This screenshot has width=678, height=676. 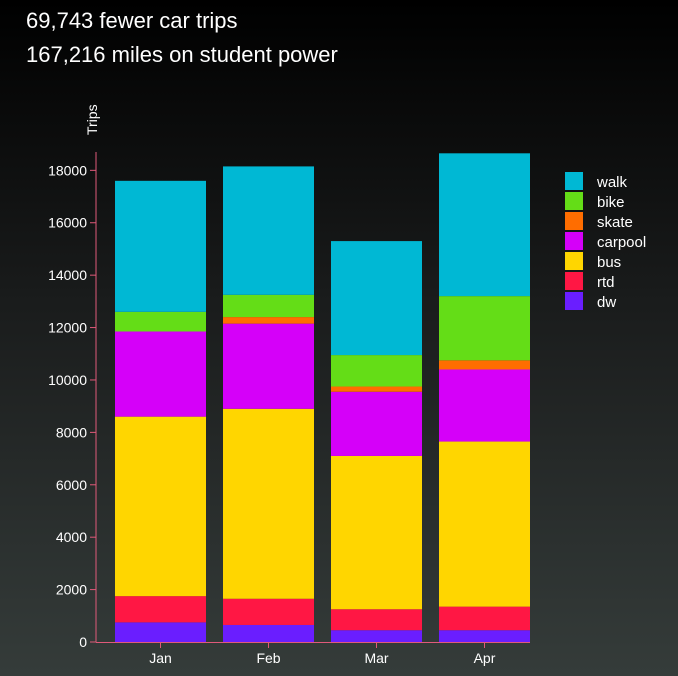 What do you see at coordinates (574, 201) in the screenshot?
I see `legend-swatch-bike` at bounding box center [574, 201].